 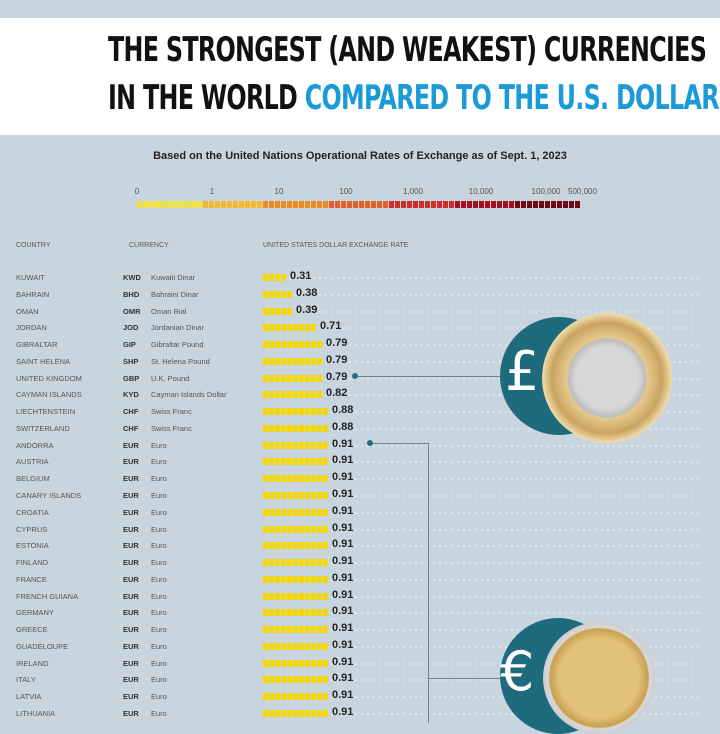 What do you see at coordinates (35, 613) in the screenshot?
I see `country-name: Germany` at bounding box center [35, 613].